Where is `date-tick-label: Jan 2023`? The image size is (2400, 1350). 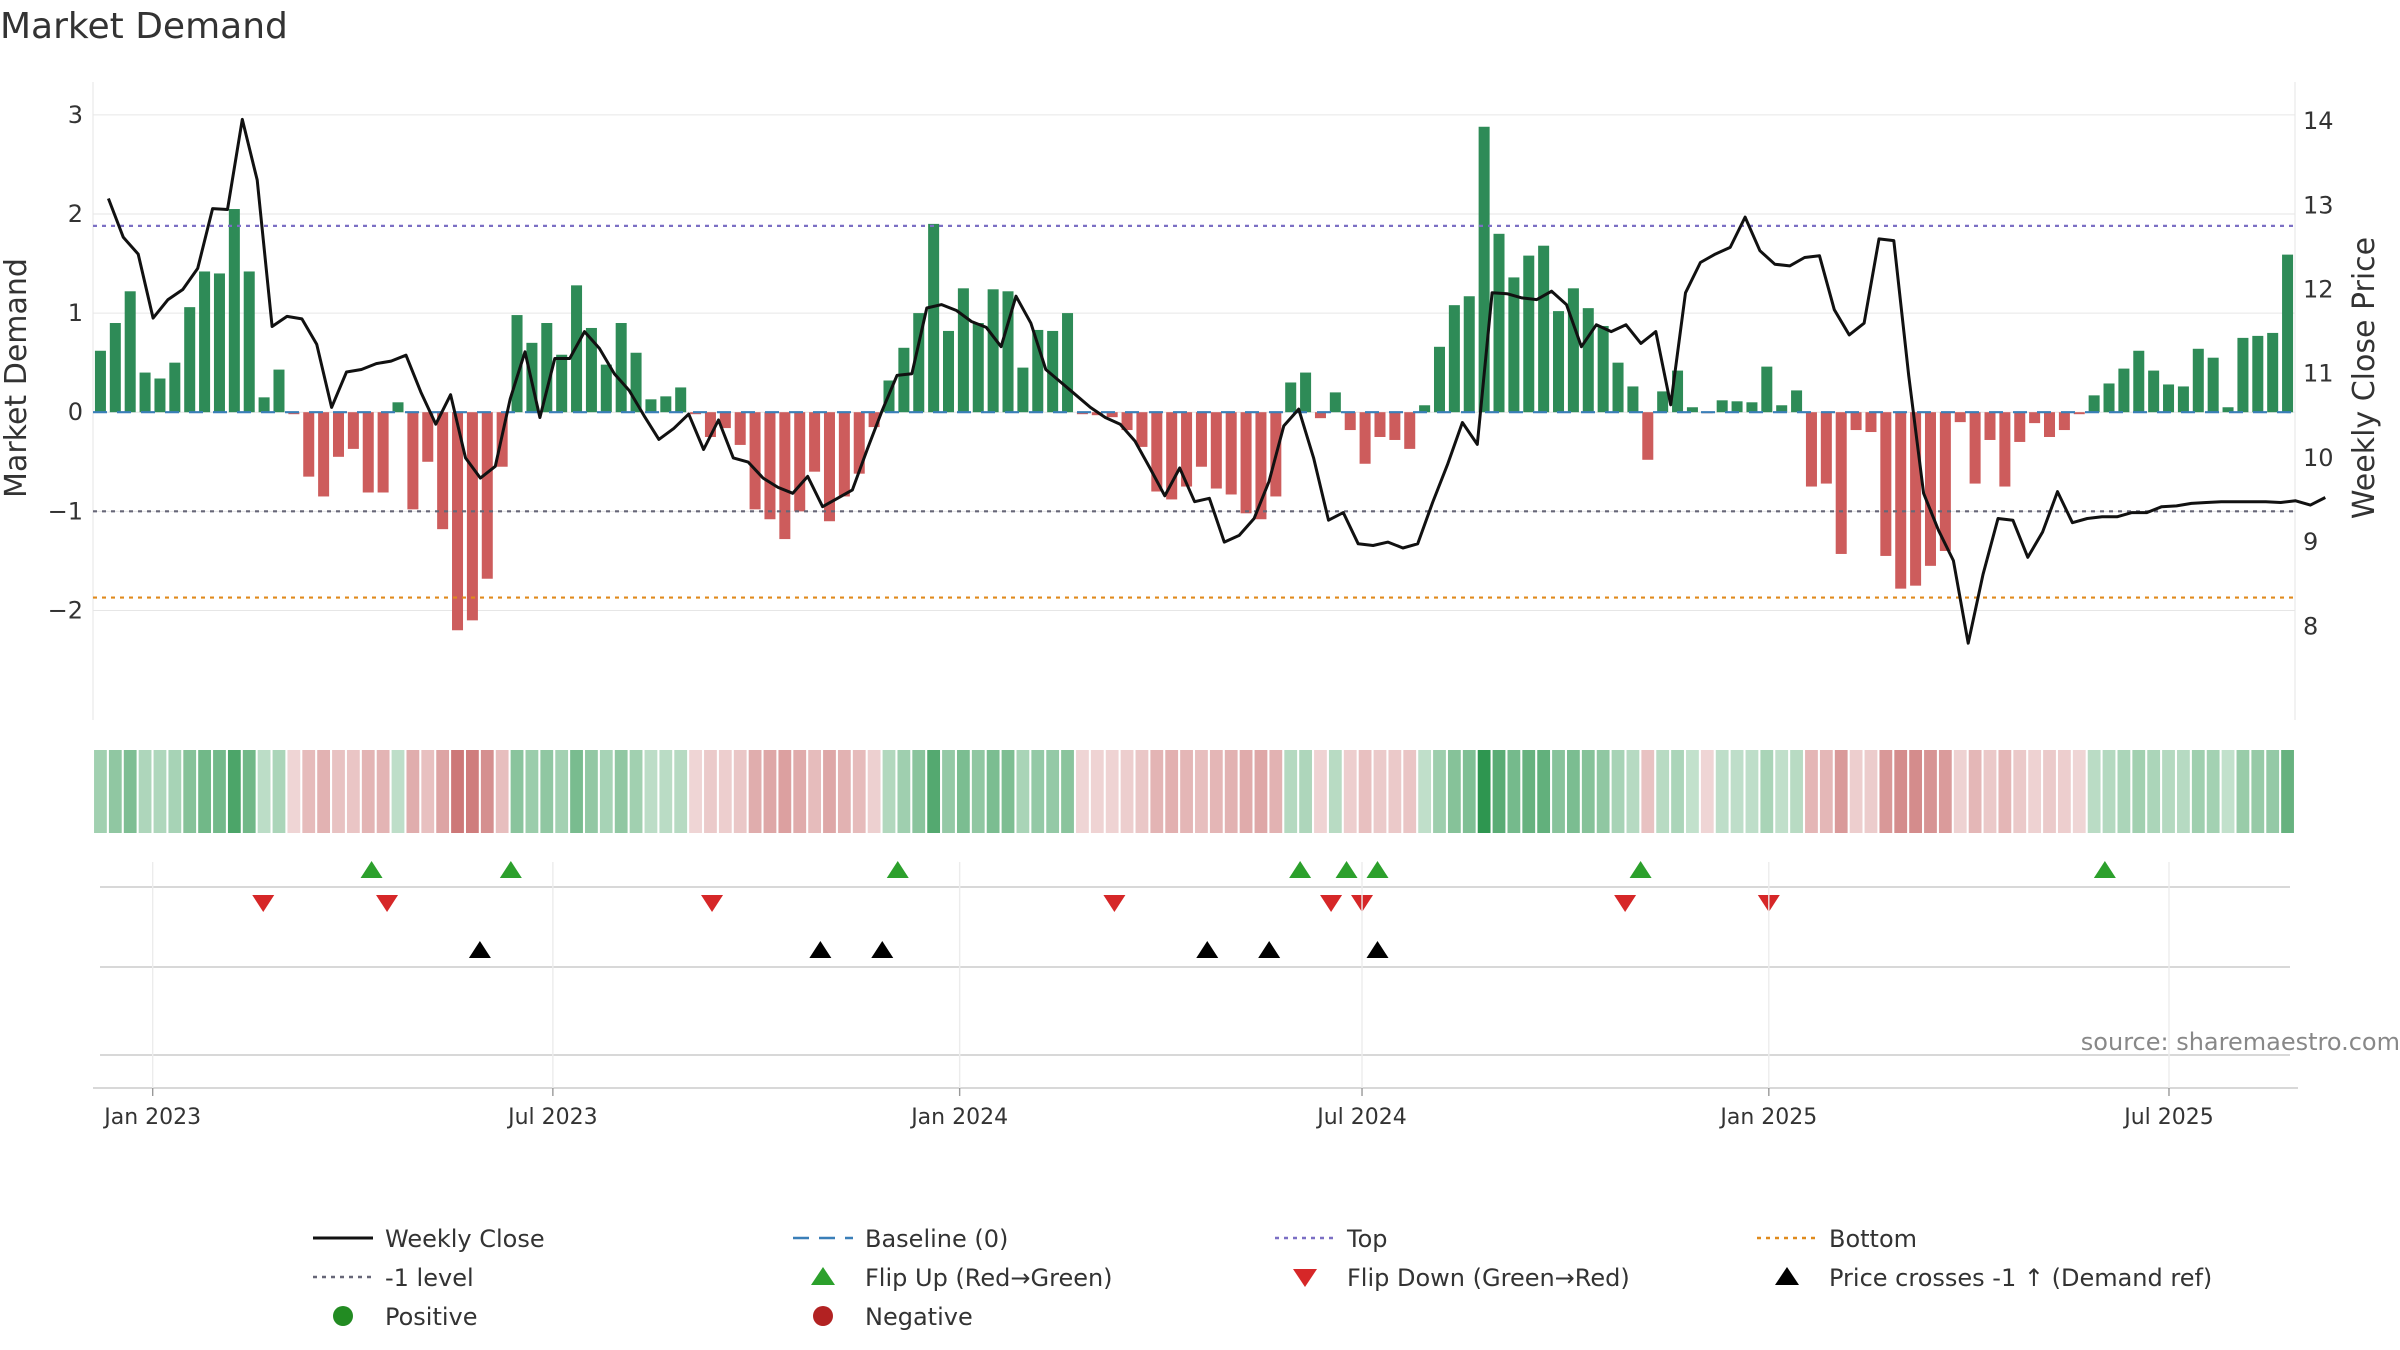 date-tick-label: Jan 2023 is located at coordinates (151, 1117).